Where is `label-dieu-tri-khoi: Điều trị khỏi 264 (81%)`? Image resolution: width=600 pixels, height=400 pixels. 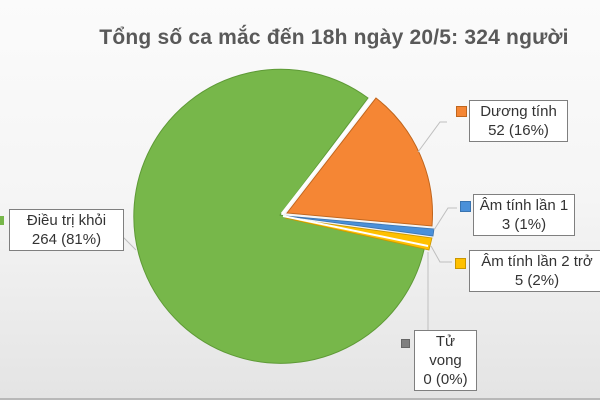
label-dieu-tri-khoi: Điều trị khỏi 264 (81%) is located at coordinates (66, 230).